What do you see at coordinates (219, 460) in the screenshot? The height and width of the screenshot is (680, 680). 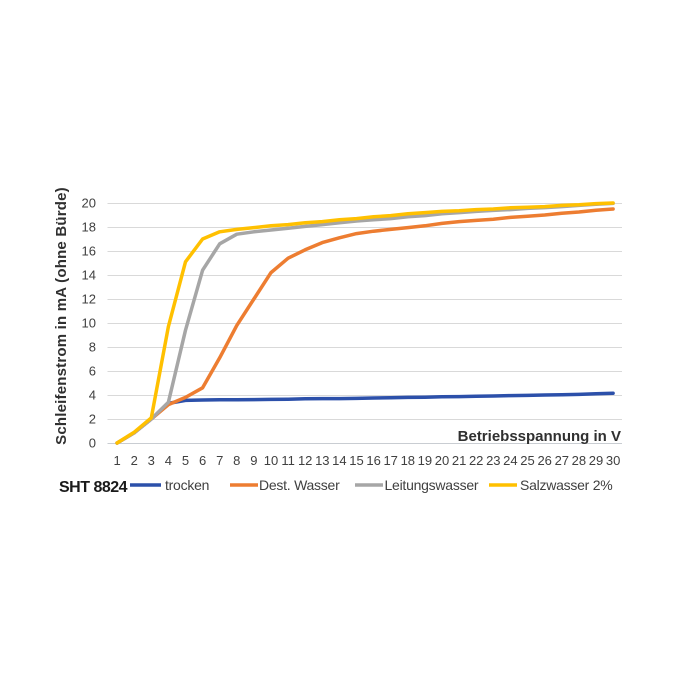 I see `svg-text: 7` at bounding box center [219, 460].